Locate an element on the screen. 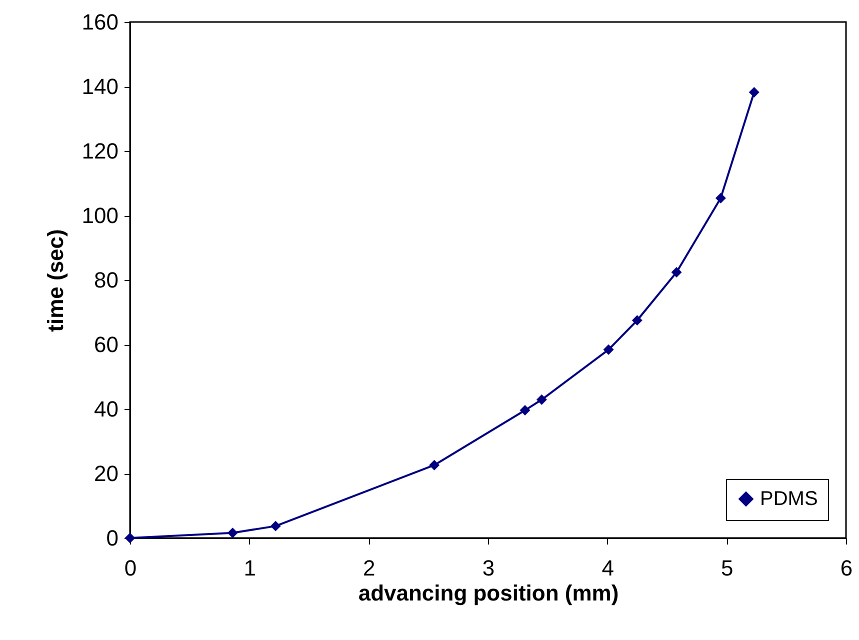  y-tick-label: 140 is located at coordinates (100, 86).